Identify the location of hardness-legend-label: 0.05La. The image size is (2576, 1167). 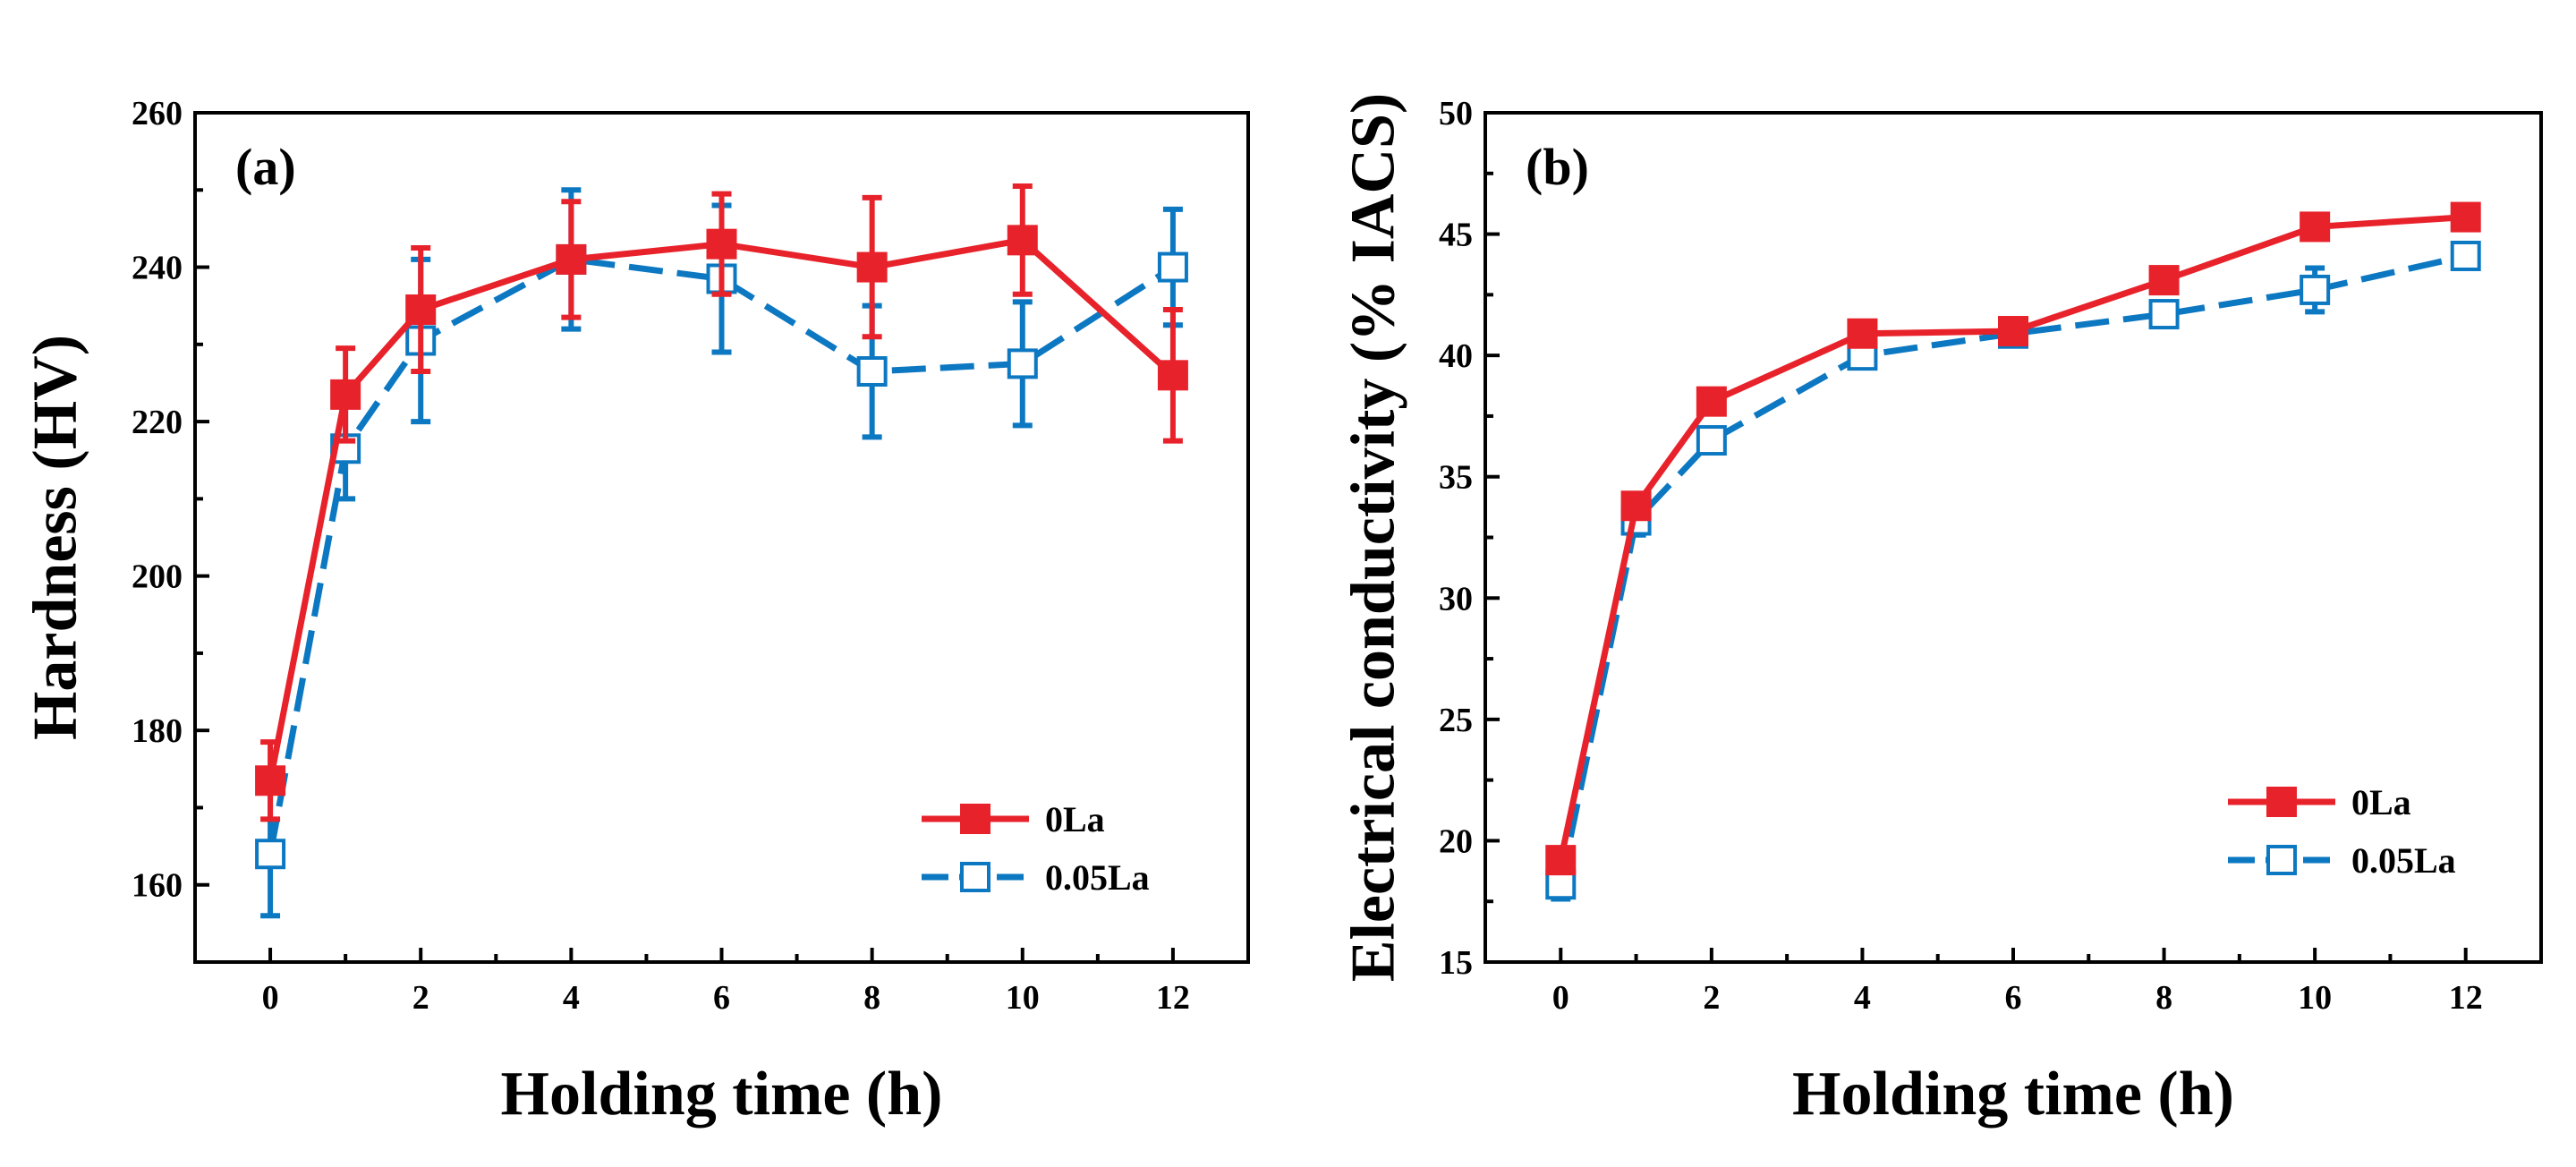
(1097, 877).